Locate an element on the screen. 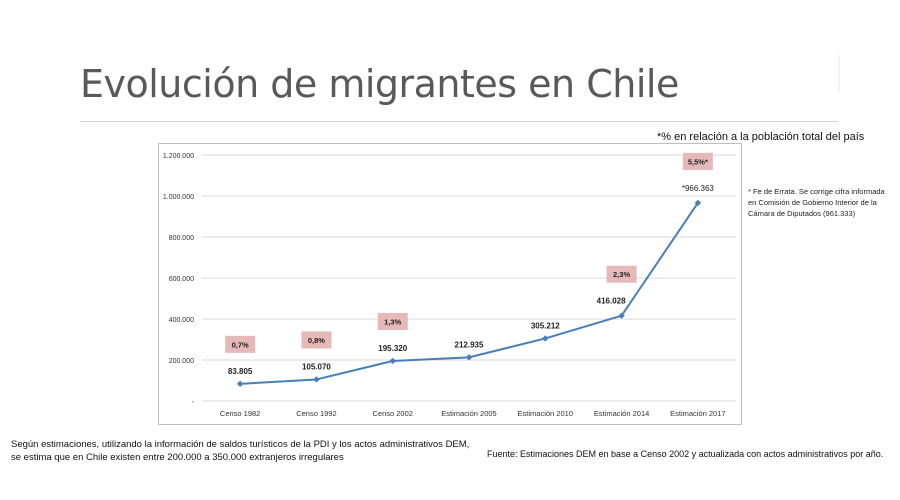  percent-label: 0,7% is located at coordinates (240, 344).